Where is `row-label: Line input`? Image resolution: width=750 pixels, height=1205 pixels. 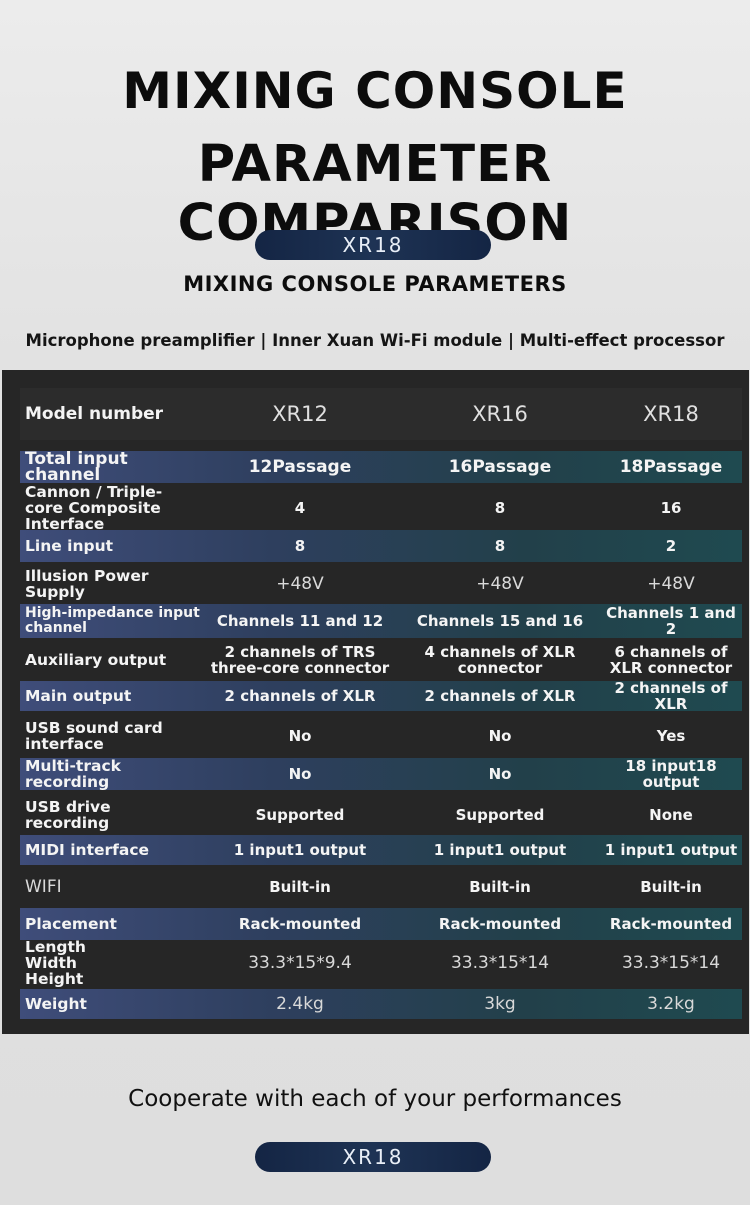
row-label: Line input is located at coordinates (69, 546).